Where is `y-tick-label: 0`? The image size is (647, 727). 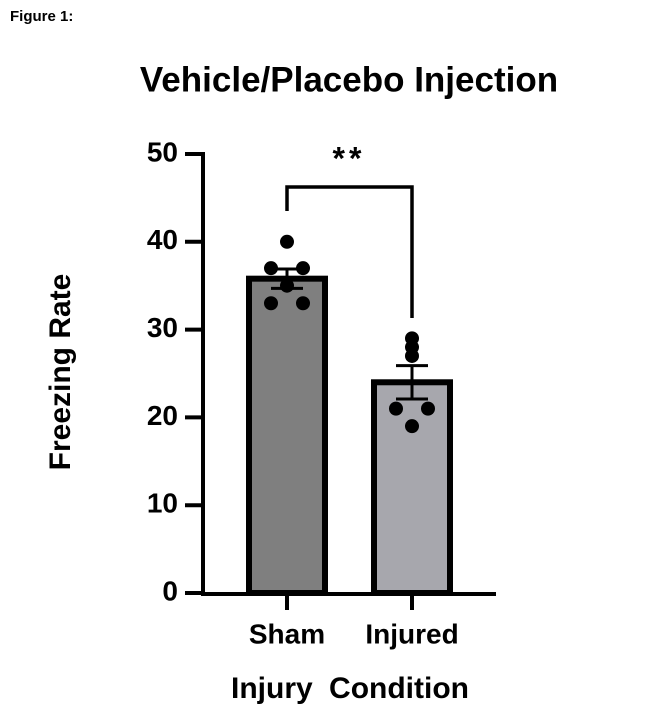
y-tick-label: 0 is located at coordinates (170, 590).